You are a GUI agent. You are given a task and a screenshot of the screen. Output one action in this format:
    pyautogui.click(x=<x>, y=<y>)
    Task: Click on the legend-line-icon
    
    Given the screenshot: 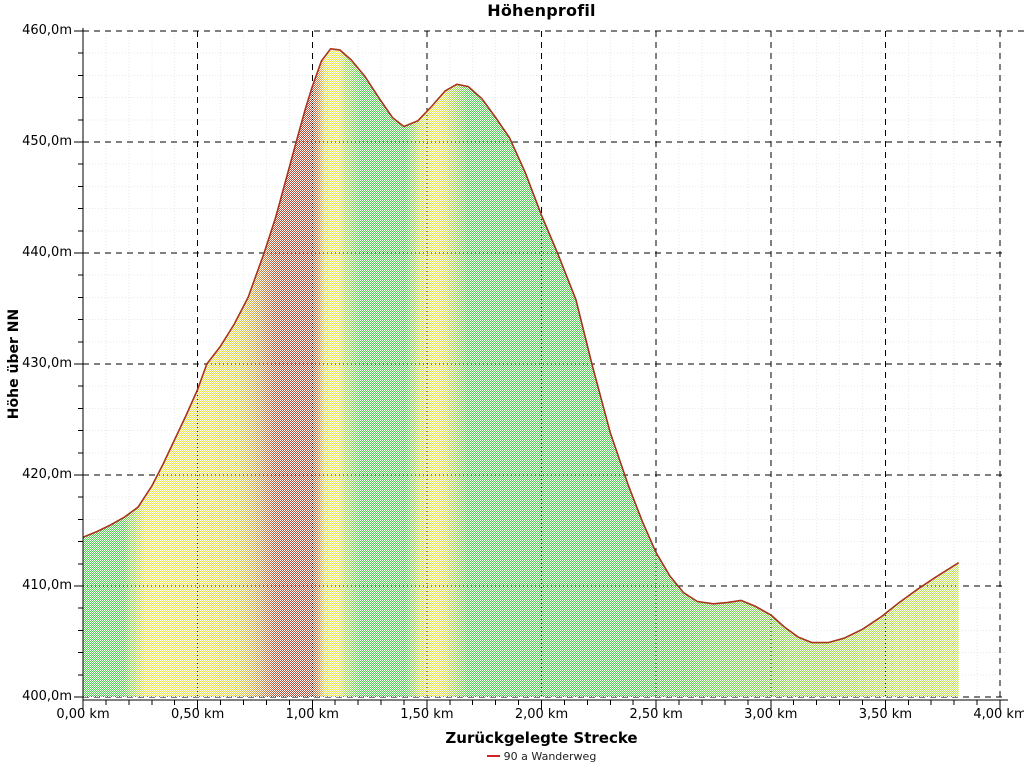 What is the action you would take?
    pyautogui.click(x=493, y=756)
    